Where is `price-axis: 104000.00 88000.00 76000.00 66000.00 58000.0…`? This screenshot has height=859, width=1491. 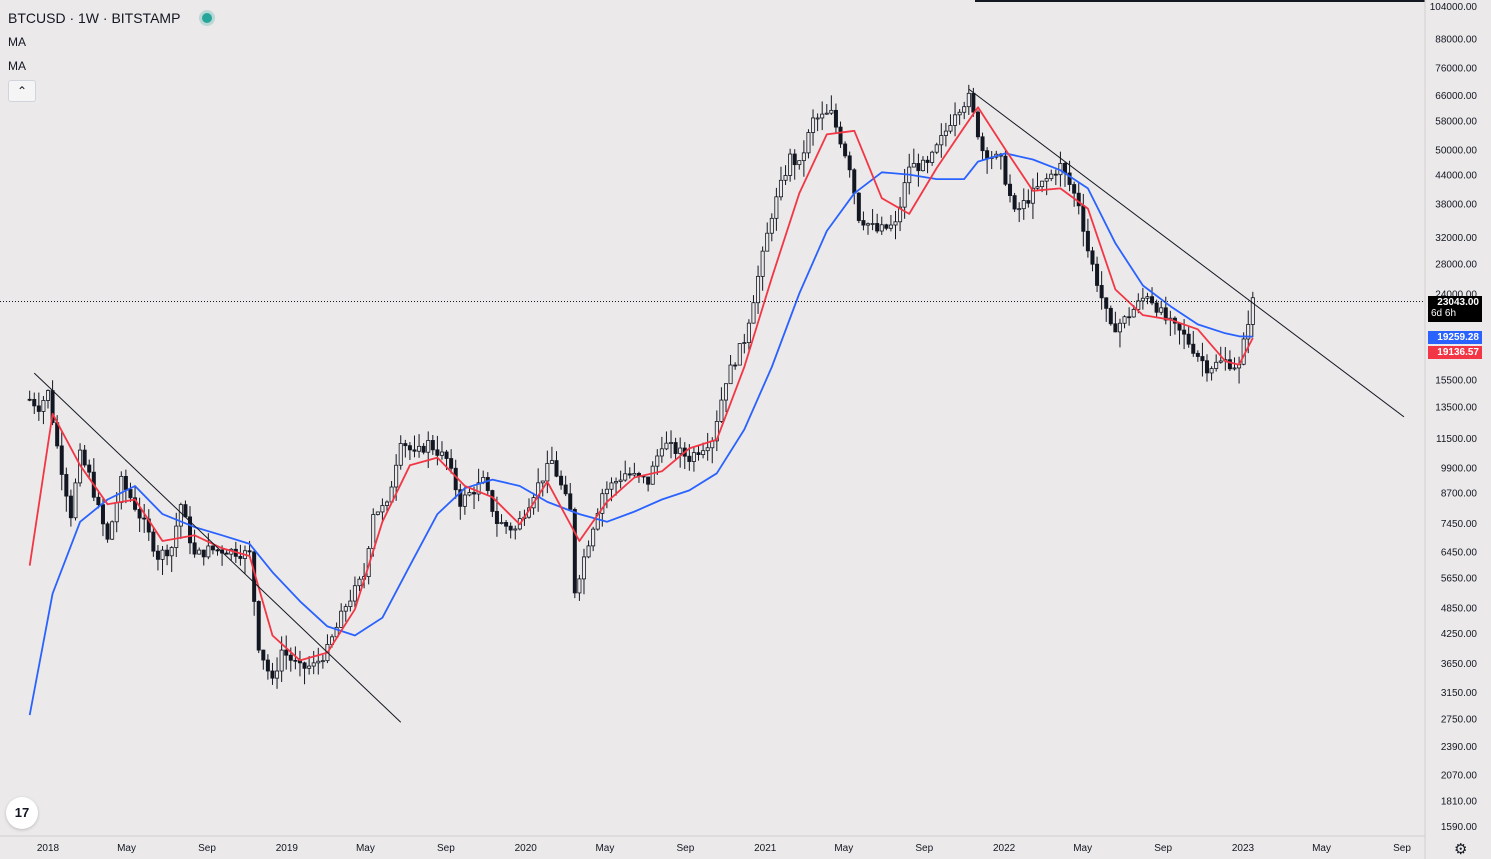
price-axis: 104000.00 88000.00 76000.00 66000.00 58000.0… is located at coordinates (1454, 417).